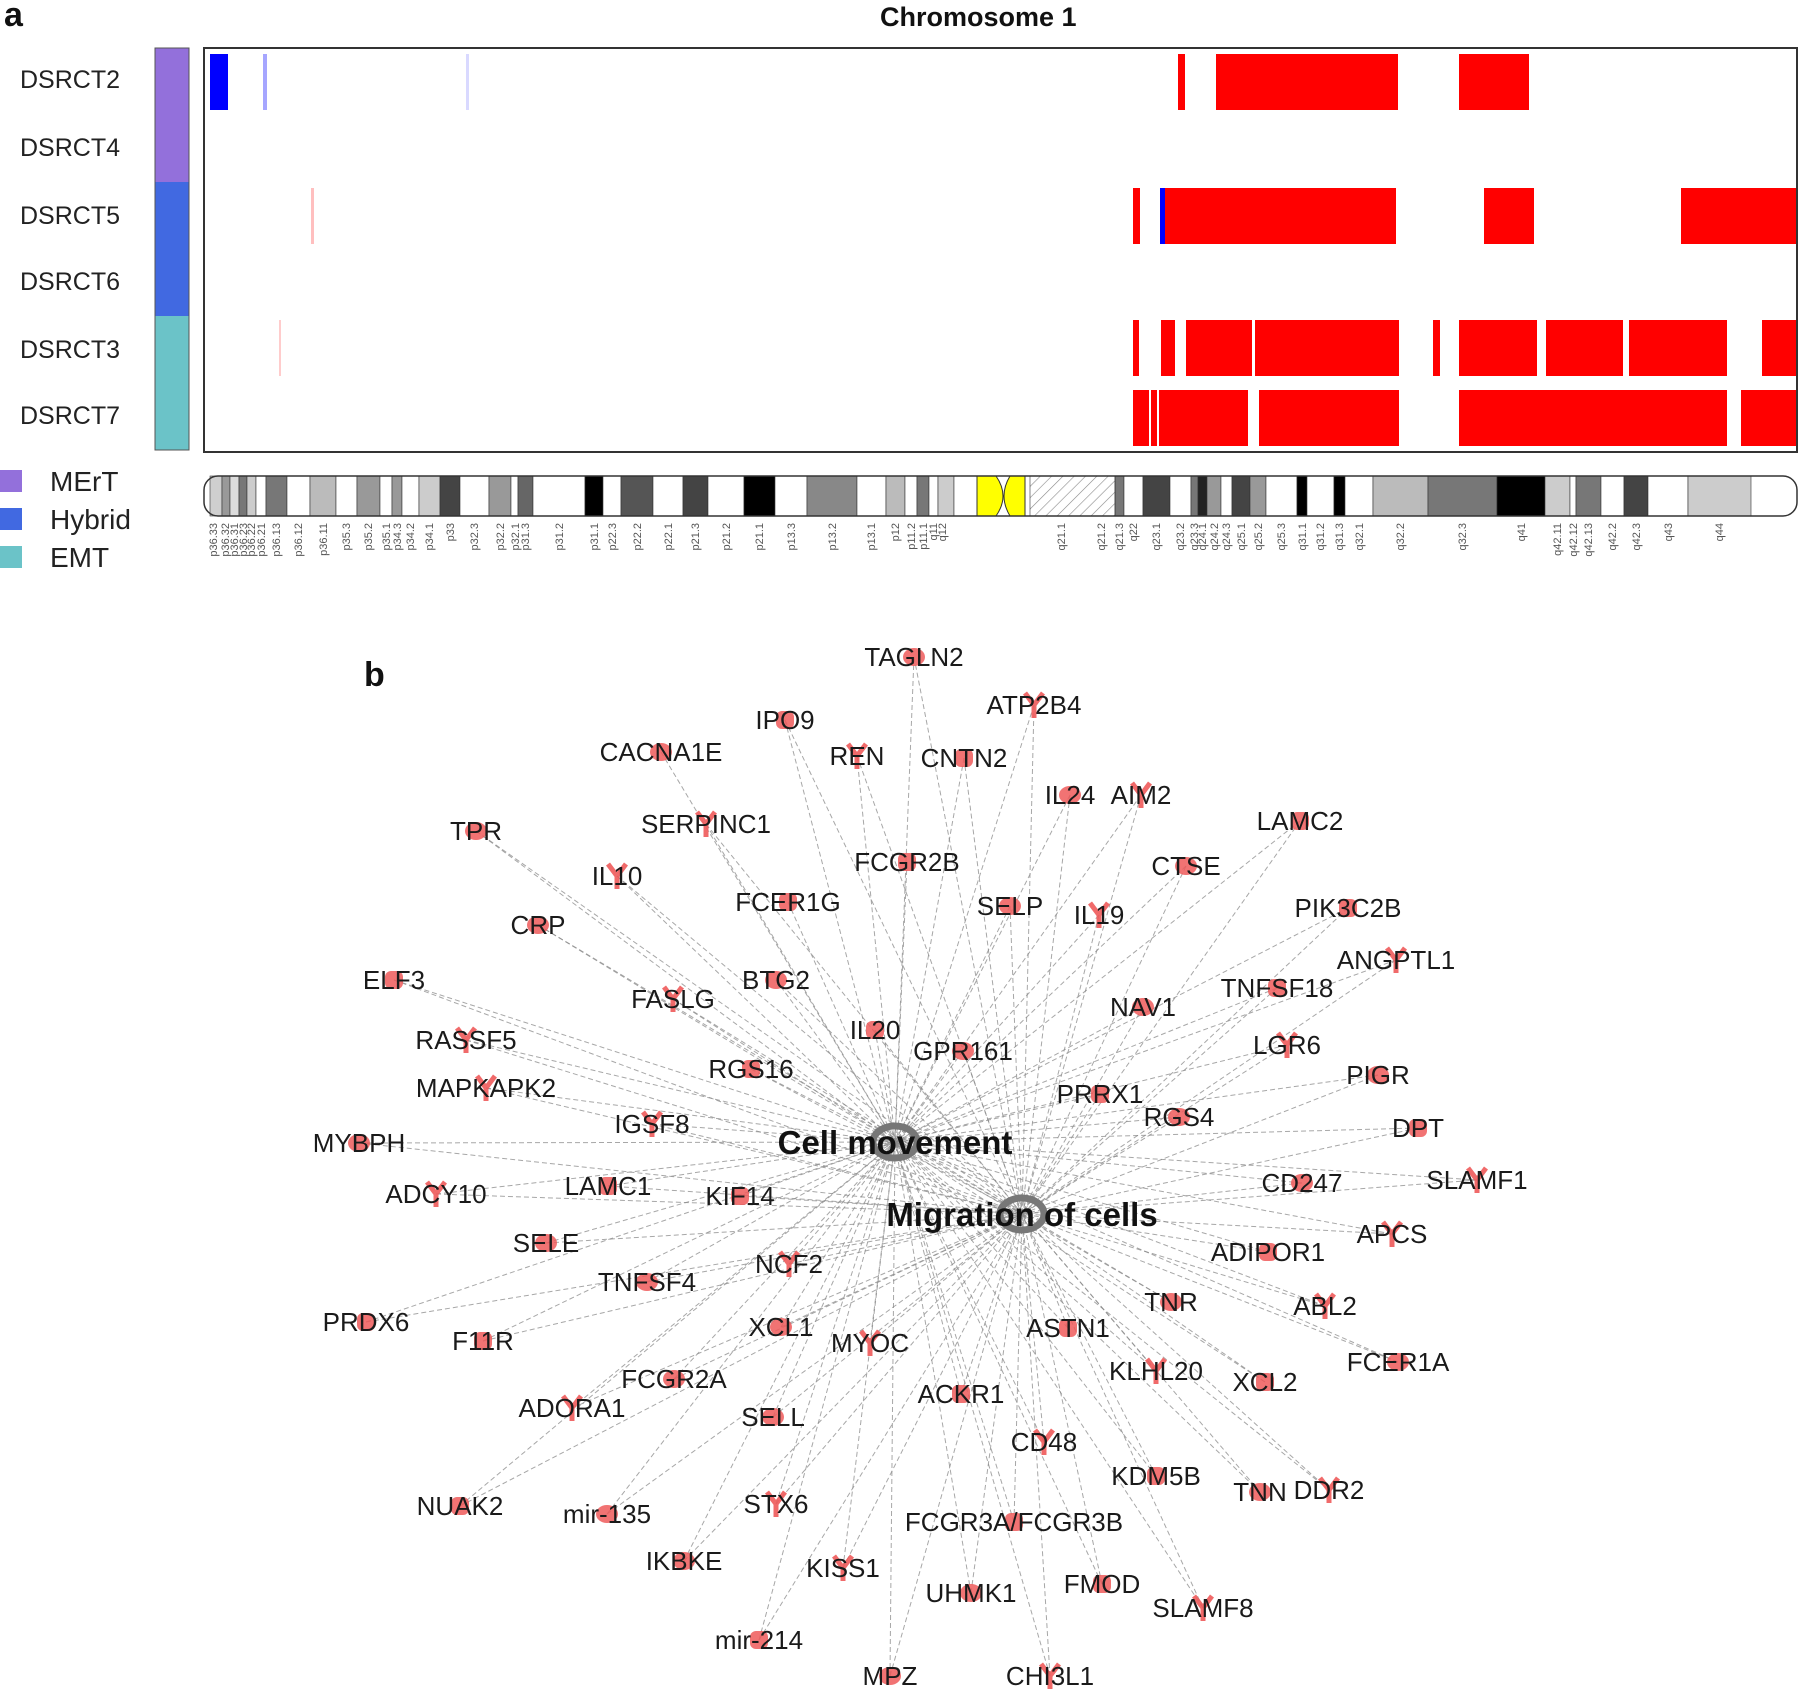 The image size is (1800, 1699). What do you see at coordinates (90, 519) in the screenshot?
I see `legend-label-hybrid: Hybrid` at bounding box center [90, 519].